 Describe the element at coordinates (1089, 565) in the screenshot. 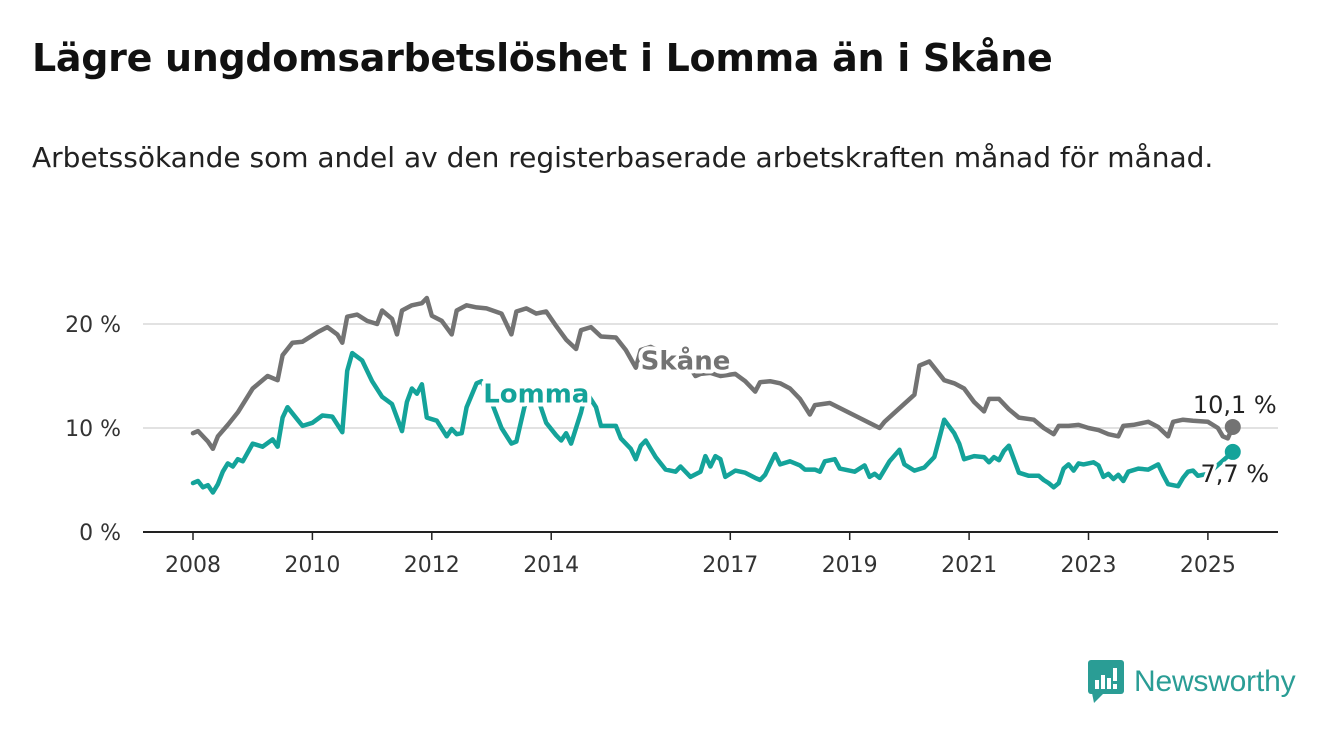

I see `x-tick-label: 2023` at that location.